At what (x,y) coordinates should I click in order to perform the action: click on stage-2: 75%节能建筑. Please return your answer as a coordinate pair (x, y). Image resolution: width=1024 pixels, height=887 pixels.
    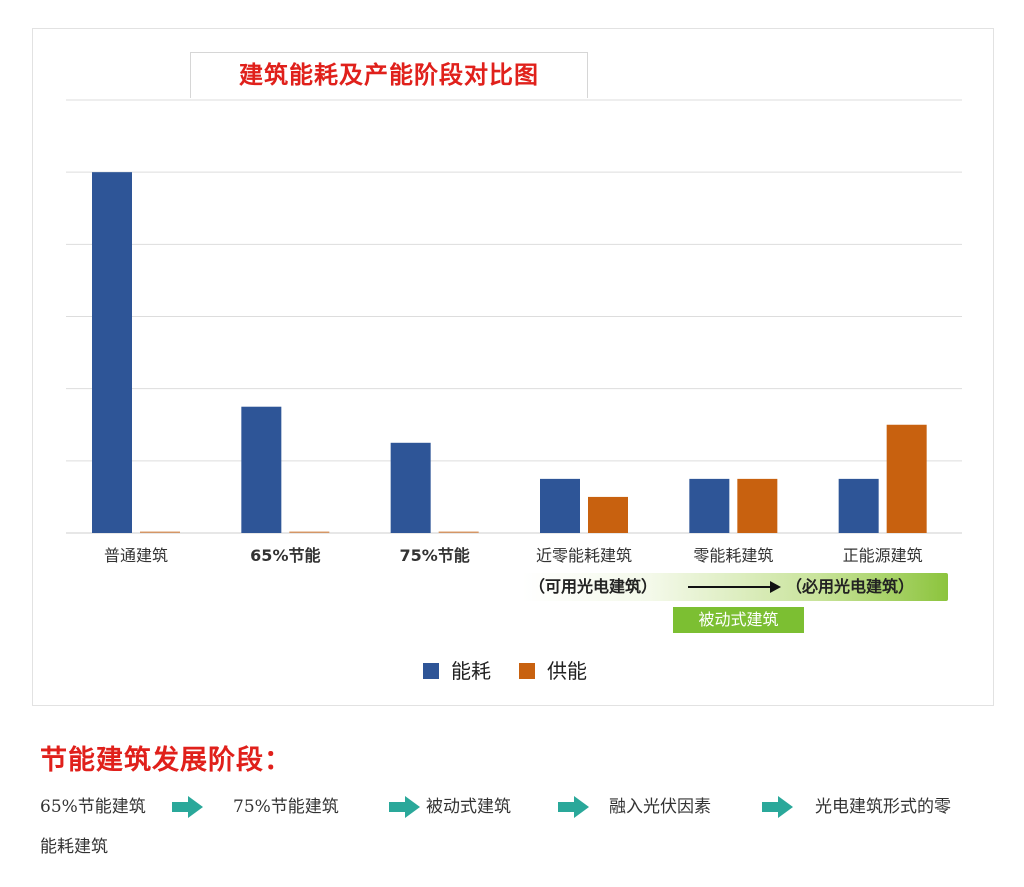
    Looking at the image, I should click on (286, 807).